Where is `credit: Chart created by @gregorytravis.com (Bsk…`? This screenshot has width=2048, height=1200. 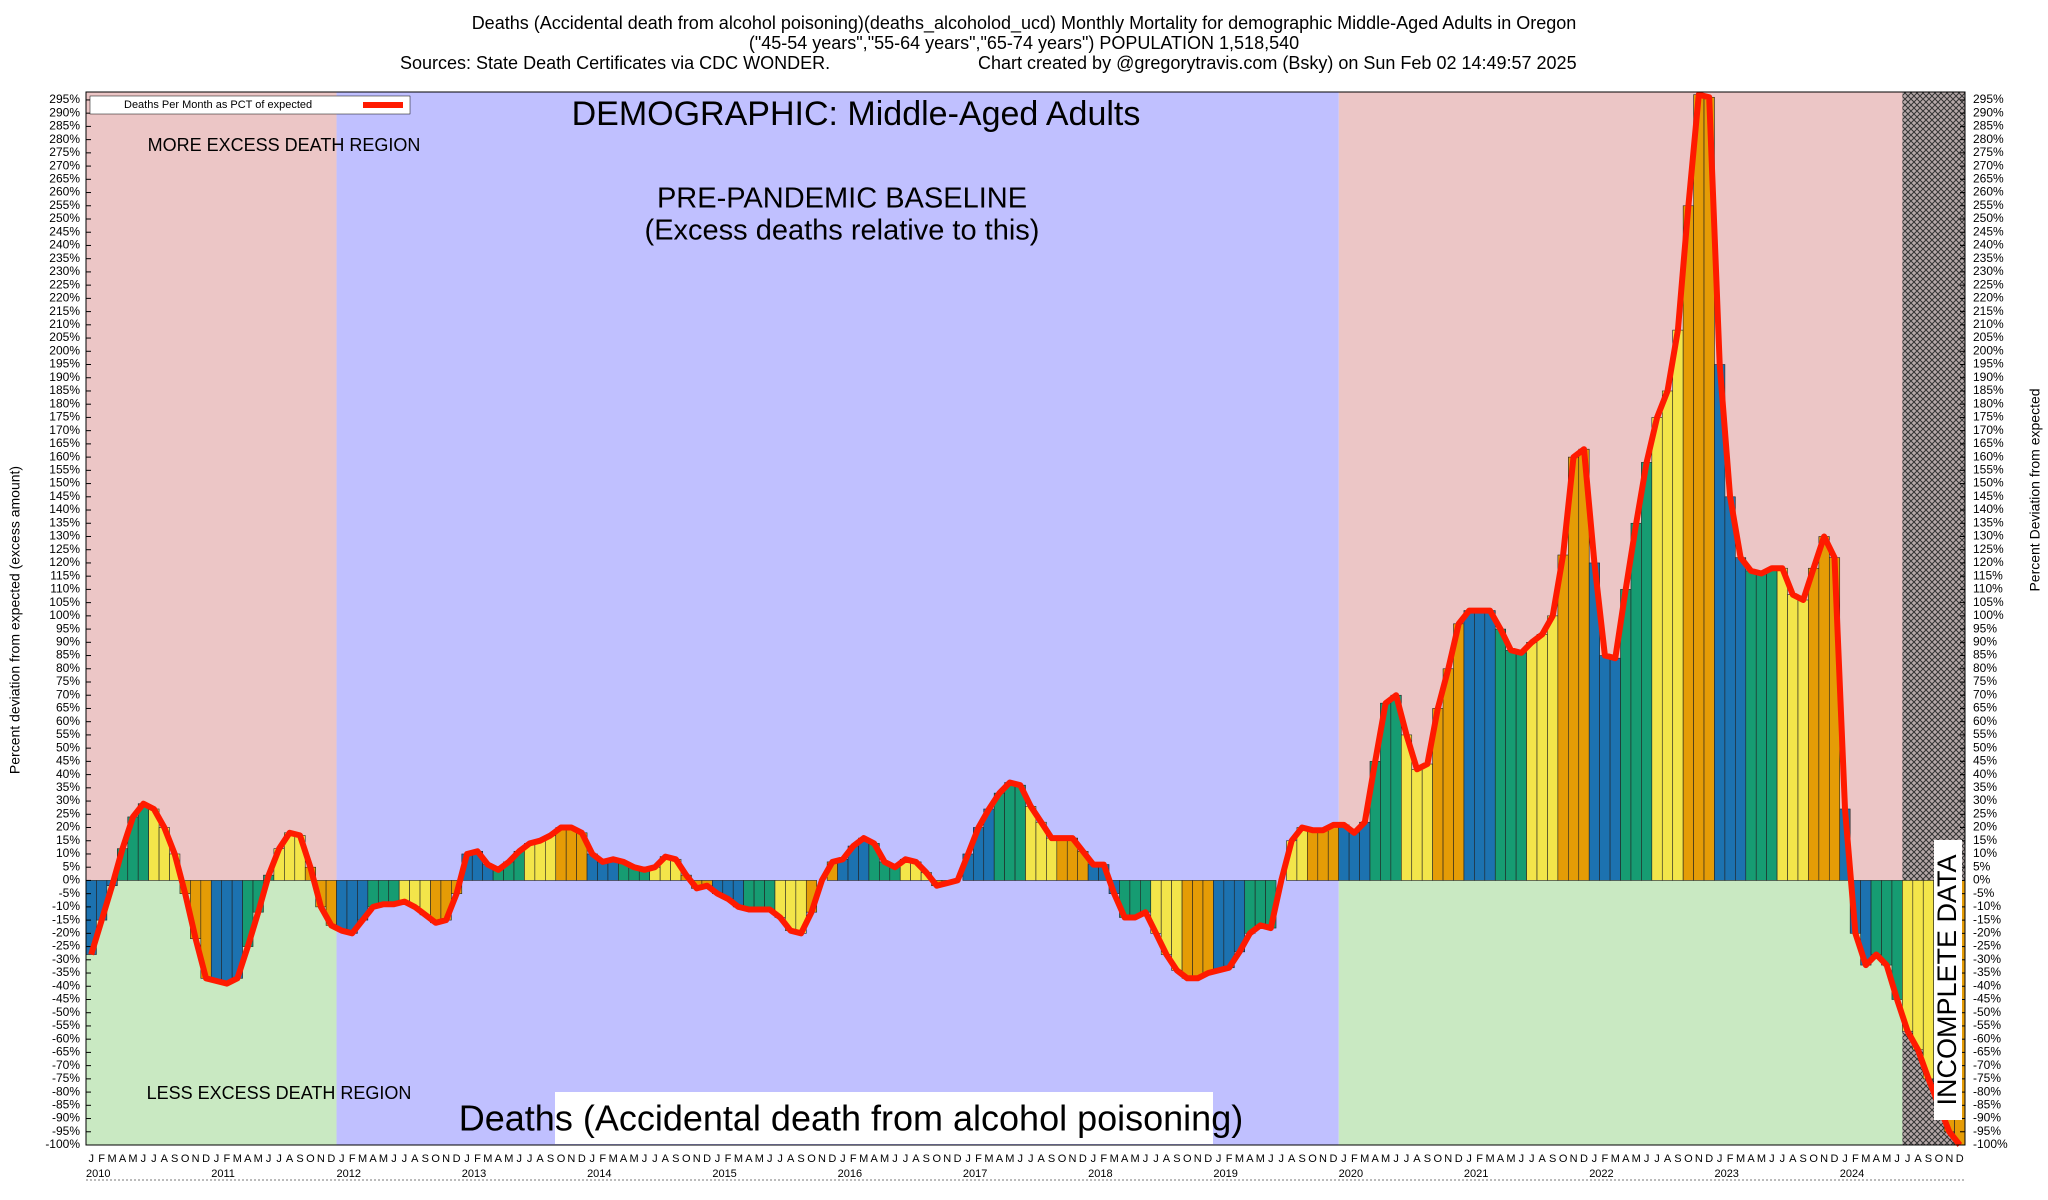 credit: Chart created by @gregorytravis.com (Bsk… is located at coordinates (1277, 63).